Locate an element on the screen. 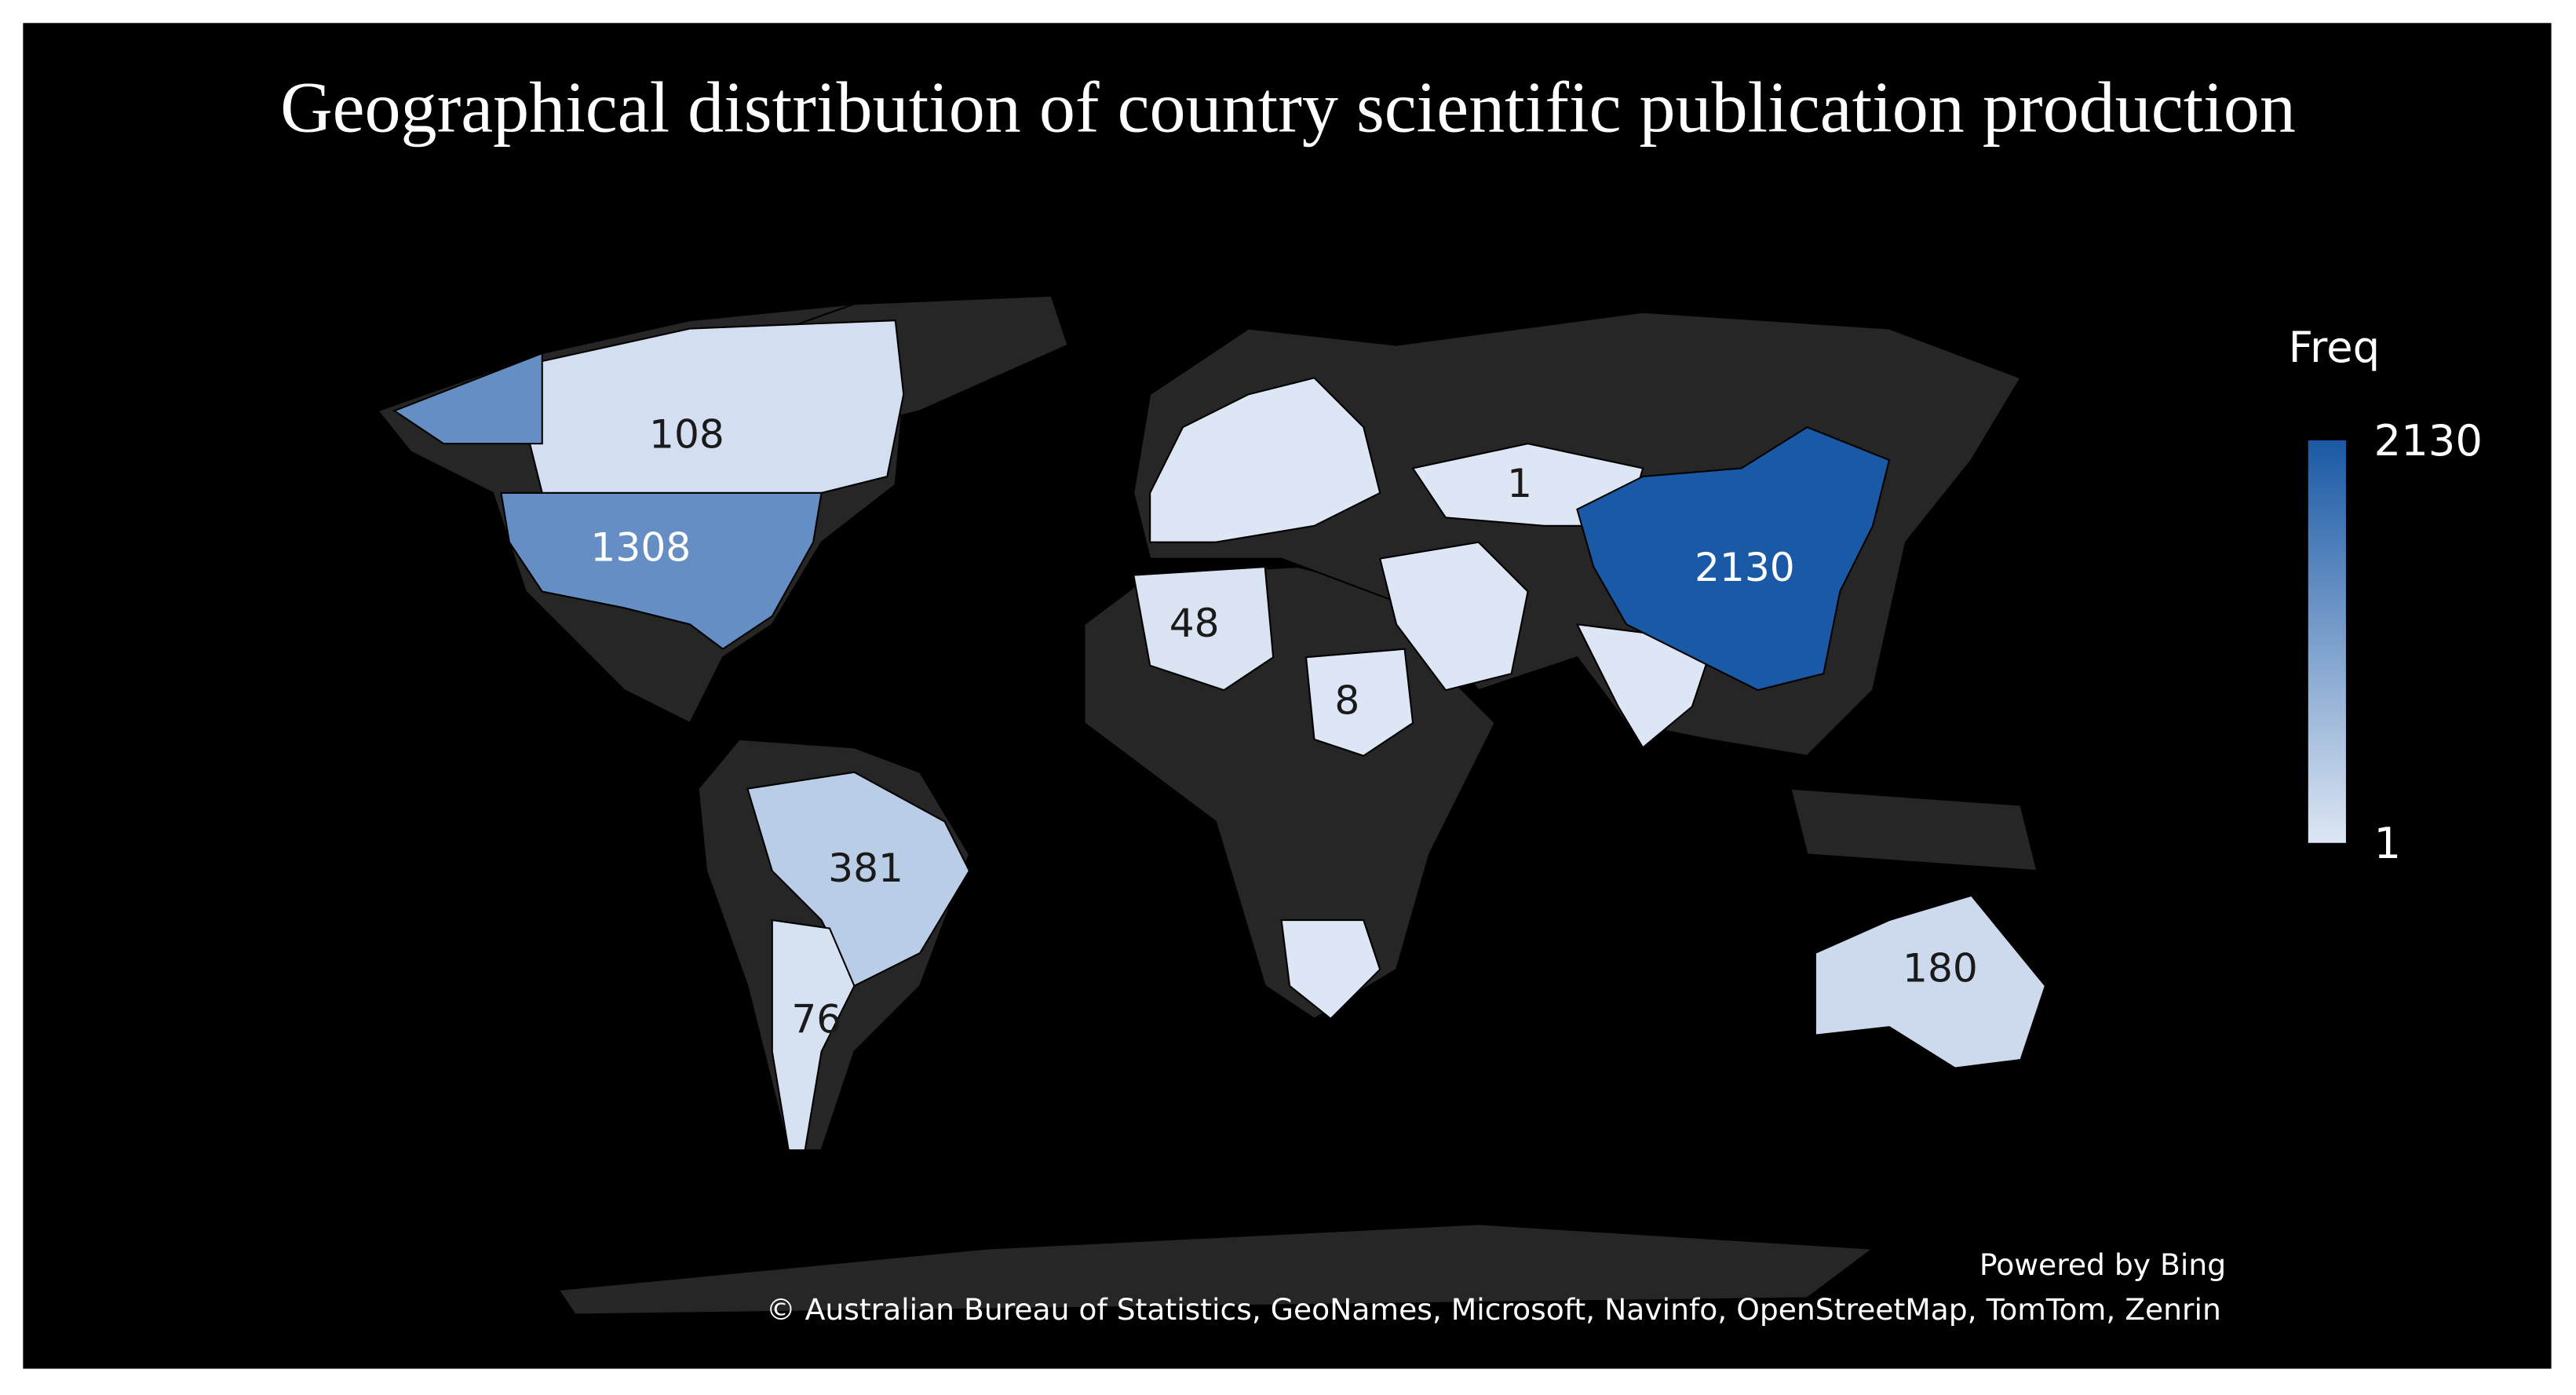 This screenshot has width=2576, height=1395. value-label: 180 is located at coordinates (1941, 967).